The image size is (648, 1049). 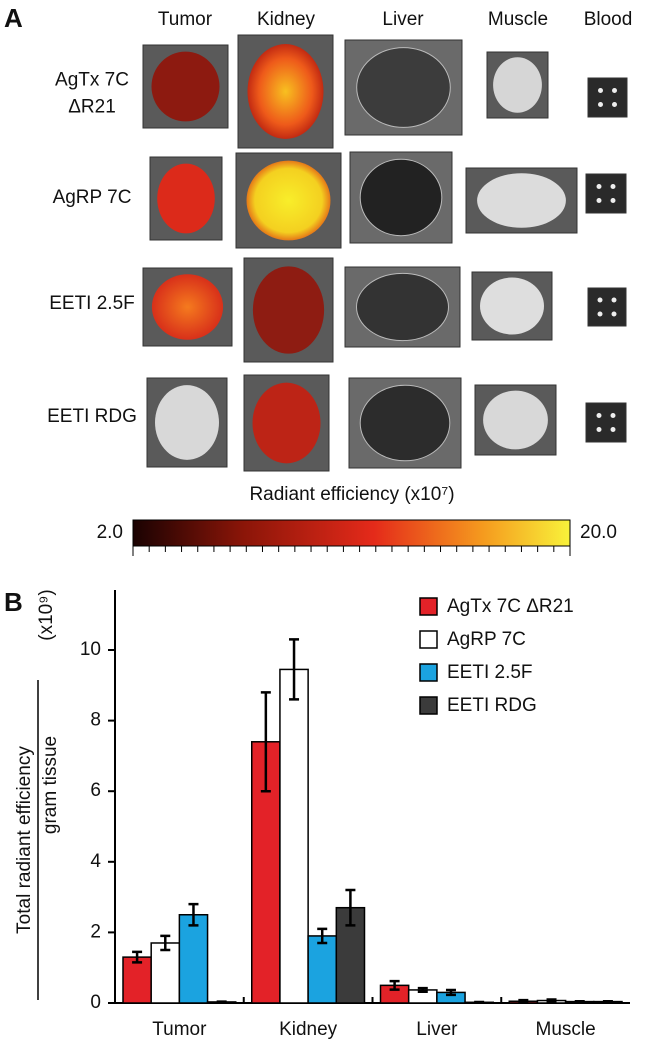 What do you see at coordinates (486, 639) in the screenshot?
I see `legend-label: AgRP 7C` at bounding box center [486, 639].